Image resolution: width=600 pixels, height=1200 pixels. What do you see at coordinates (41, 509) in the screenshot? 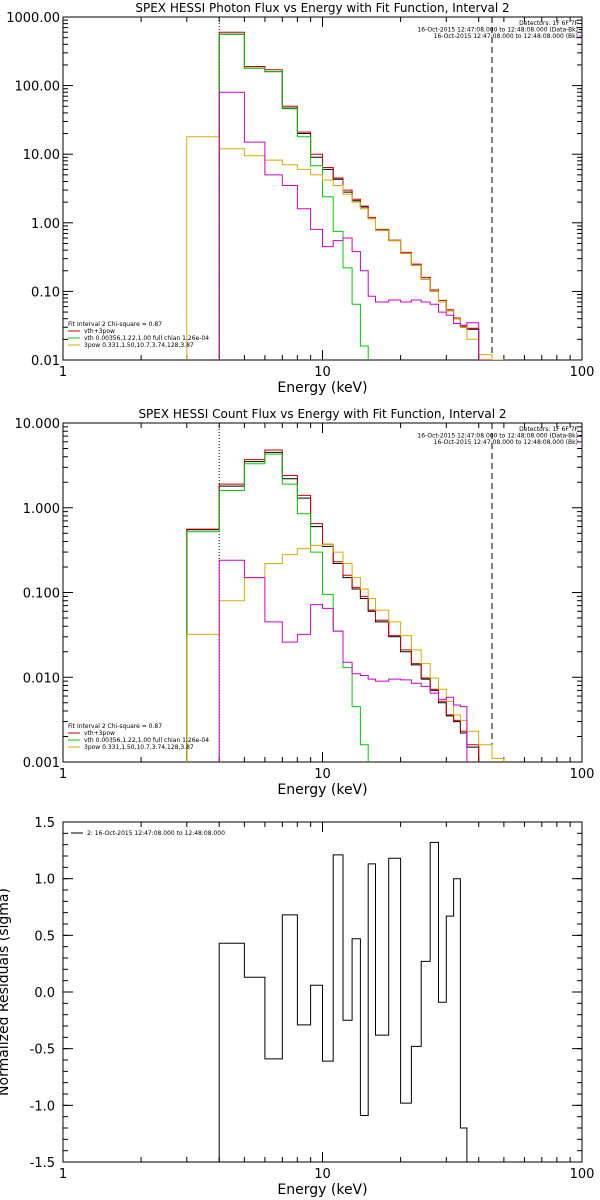
I see `y-tick-label: 1.000` at bounding box center [41, 509].